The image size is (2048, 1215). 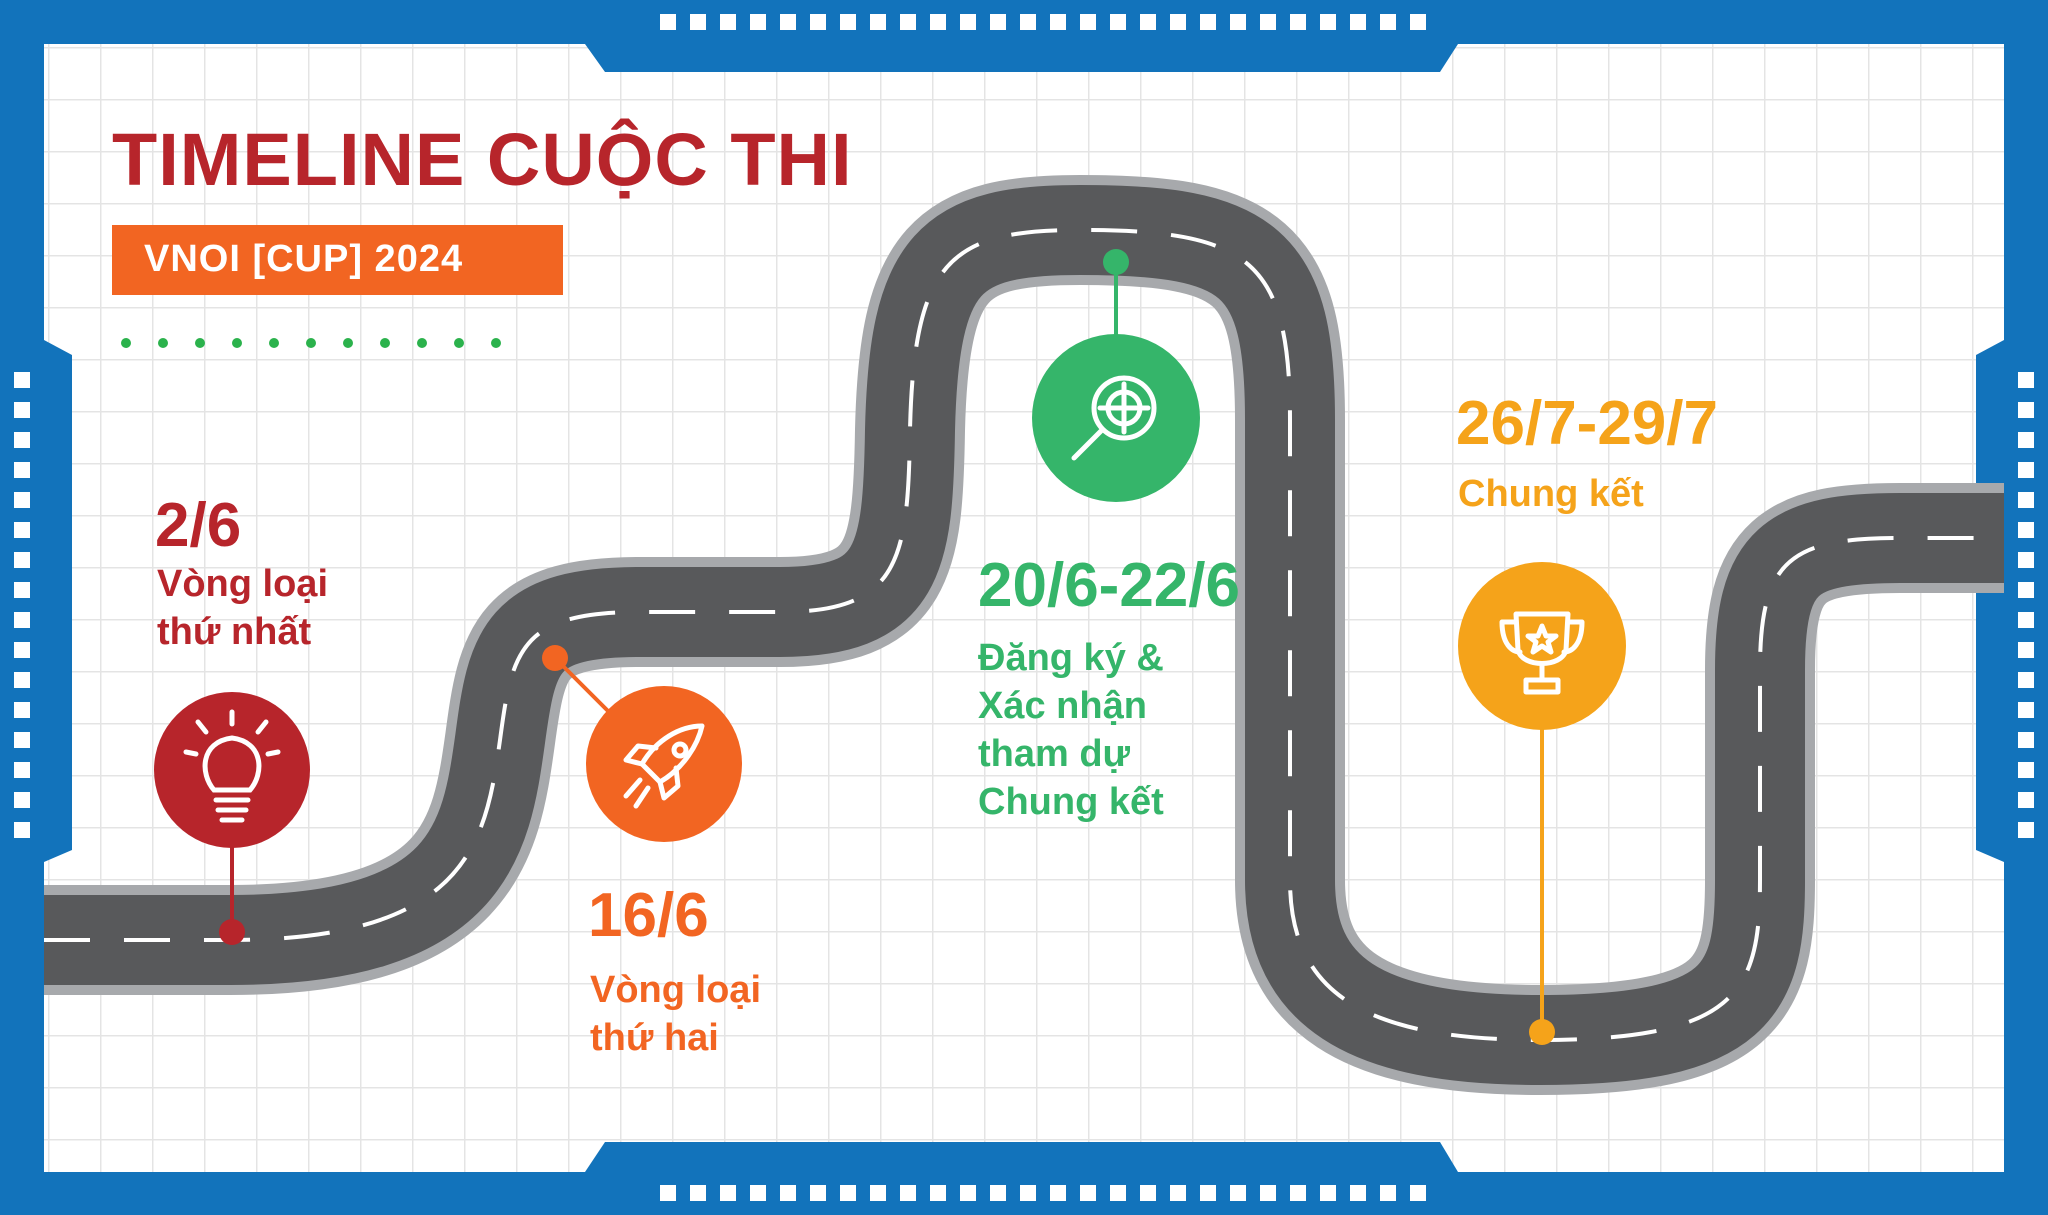 I want to click on page-title: TIMELINE CUỘC THI, so click(x=482, y=159).